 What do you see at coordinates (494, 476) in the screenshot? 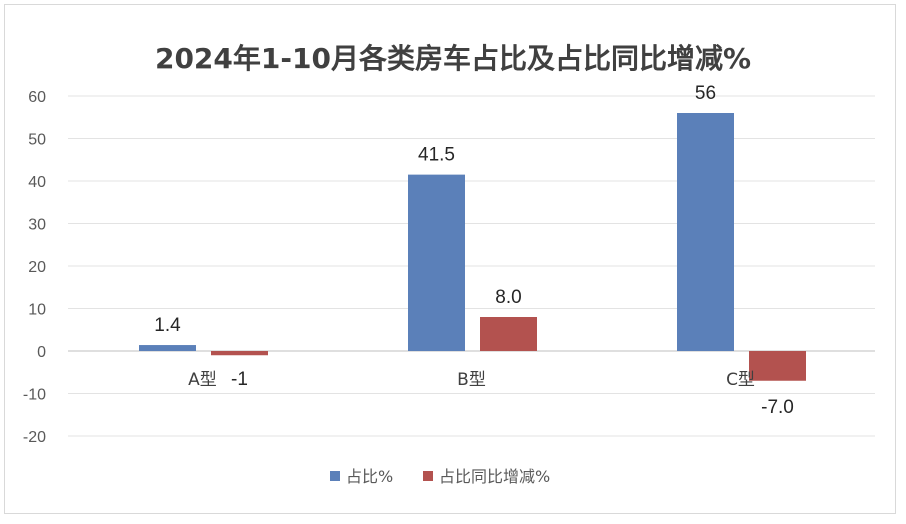
I see `legend-label: 占比同比增减%` at bounding box center [494, 476].